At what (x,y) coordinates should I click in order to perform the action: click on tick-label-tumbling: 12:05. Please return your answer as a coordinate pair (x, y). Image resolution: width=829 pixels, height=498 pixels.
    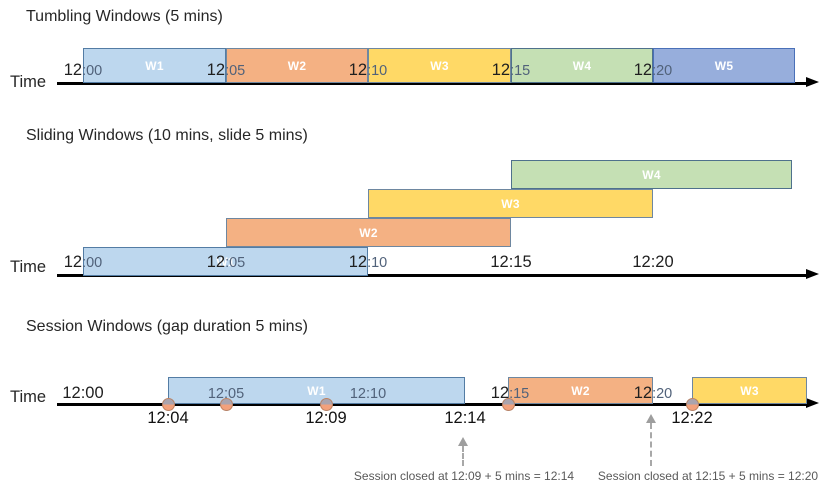
    Looking at the image, I should click on (226, 71).